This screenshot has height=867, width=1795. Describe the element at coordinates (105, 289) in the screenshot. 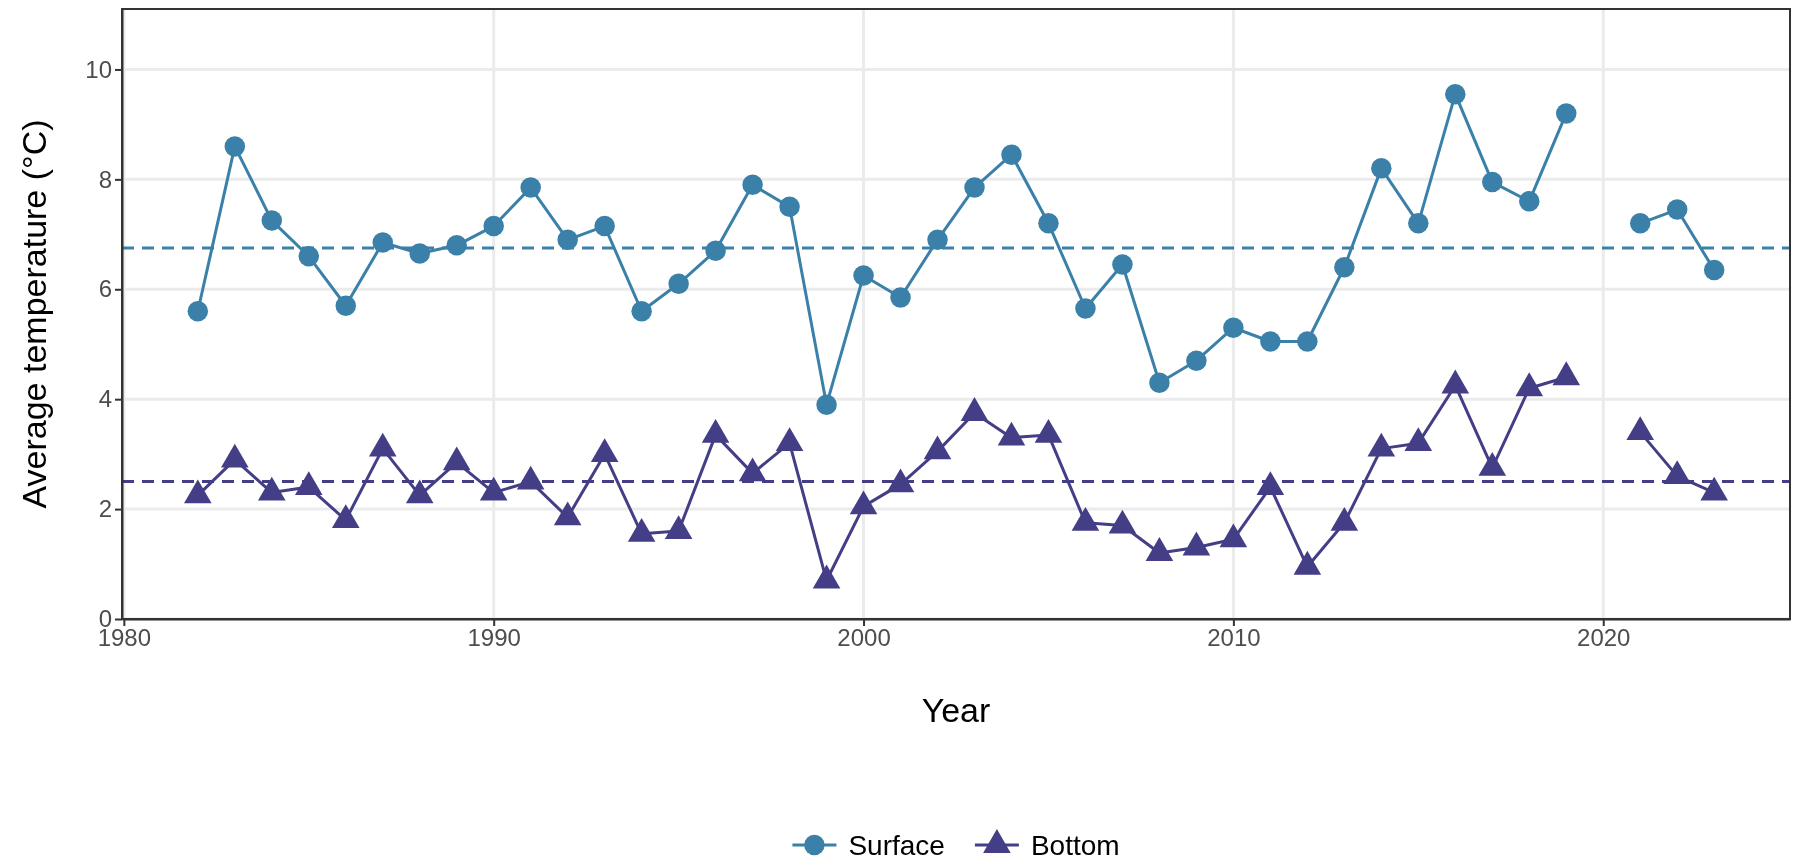

I see `y-tick-label: 6` at that location.